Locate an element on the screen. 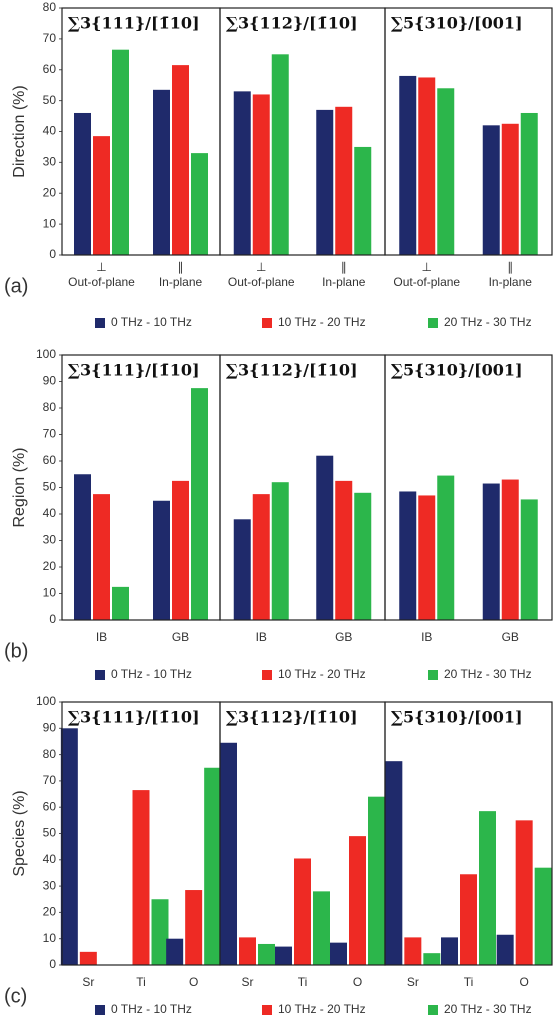  panel-label: (b) is located at coordinates (16, 651).